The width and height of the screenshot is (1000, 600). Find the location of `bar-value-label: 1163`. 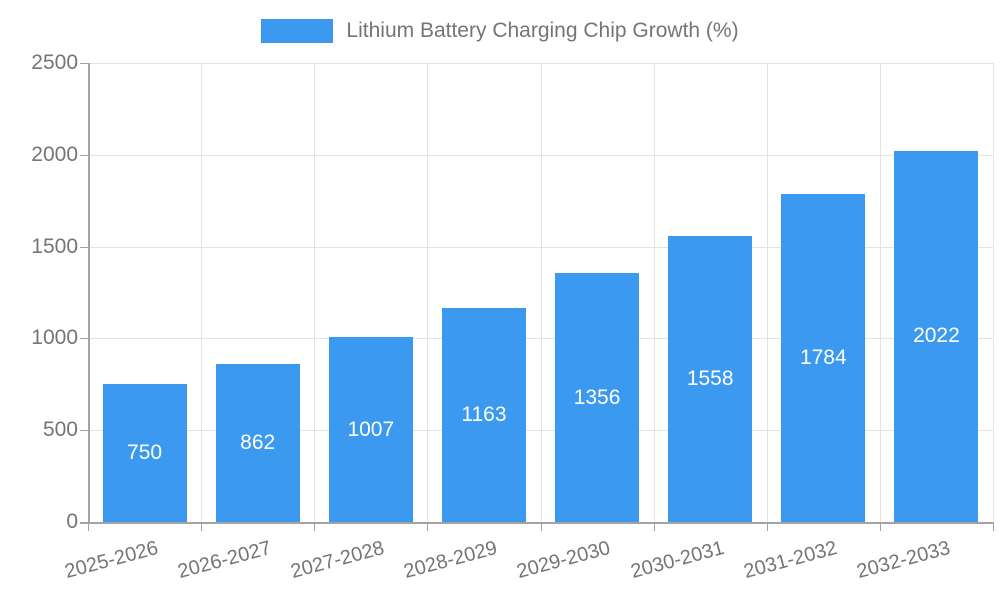

bar-value-label: 1163 is located at coordinates (484, 415).